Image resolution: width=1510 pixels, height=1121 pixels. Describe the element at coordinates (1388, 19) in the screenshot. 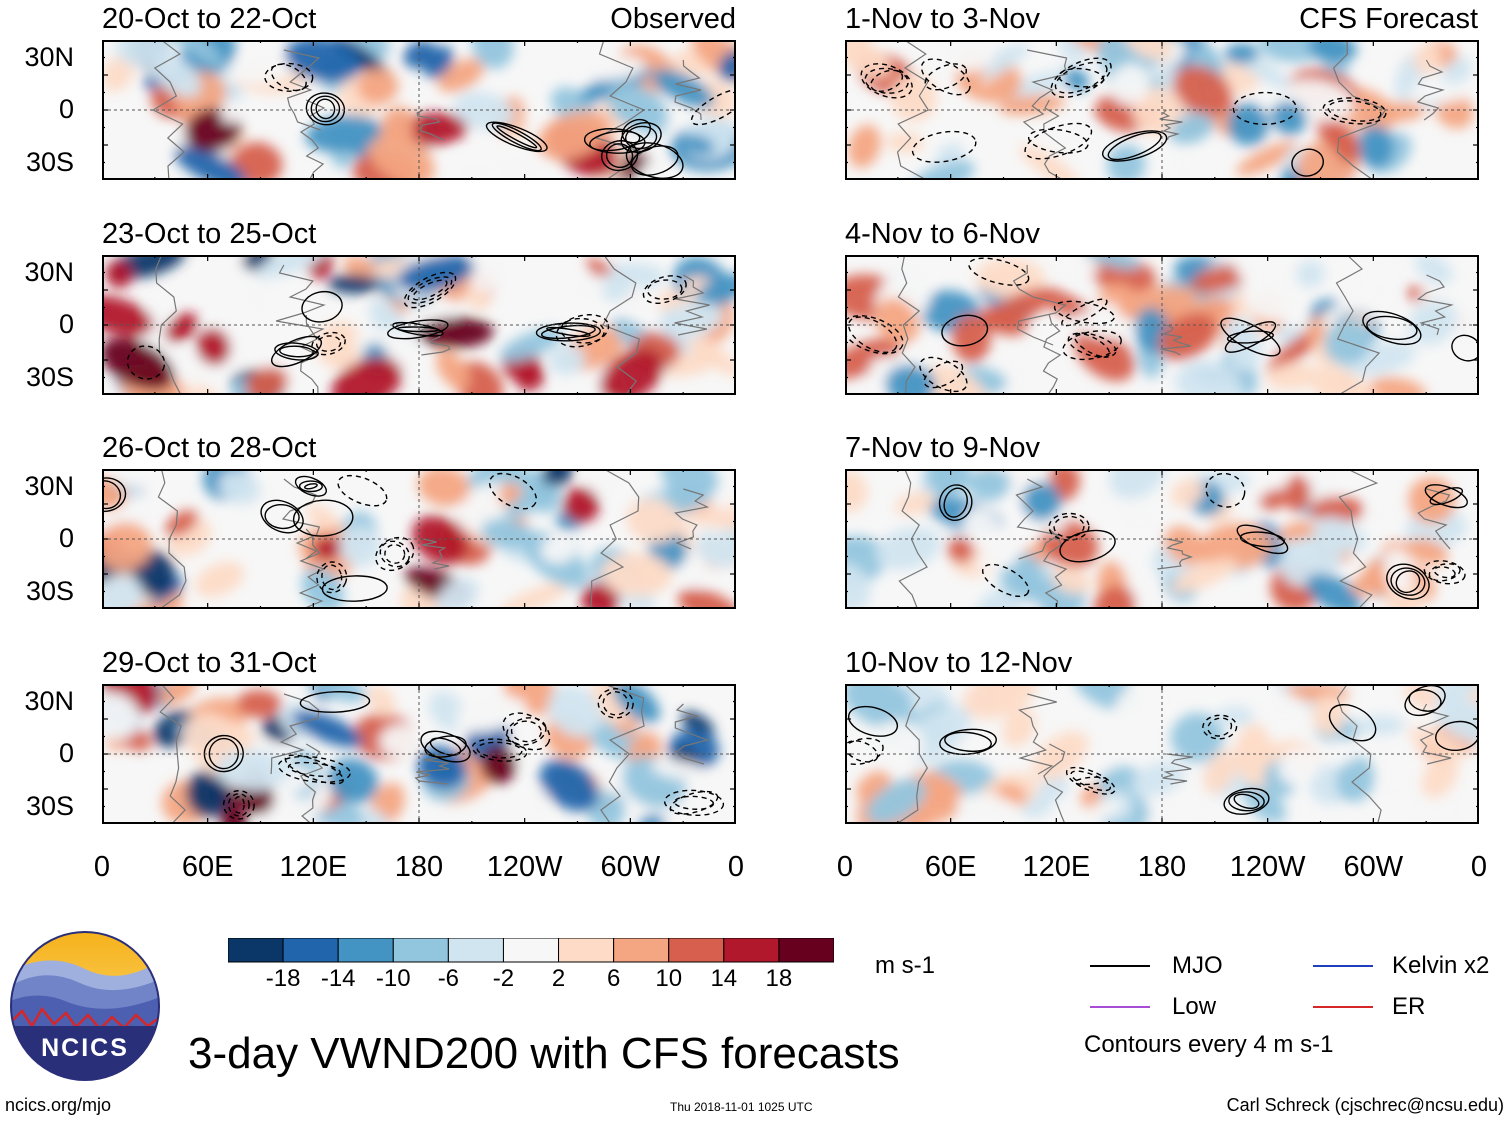

I see `cfs-forecast-tag: CFS Forecast` at that location.